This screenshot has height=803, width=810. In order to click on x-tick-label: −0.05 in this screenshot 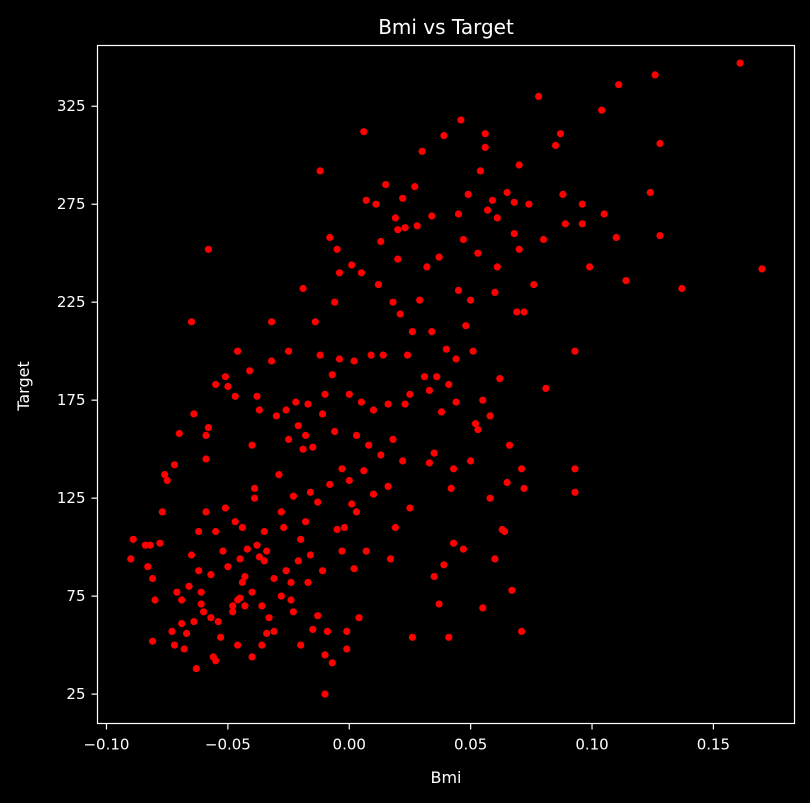, I will do `click(228, 745)`.